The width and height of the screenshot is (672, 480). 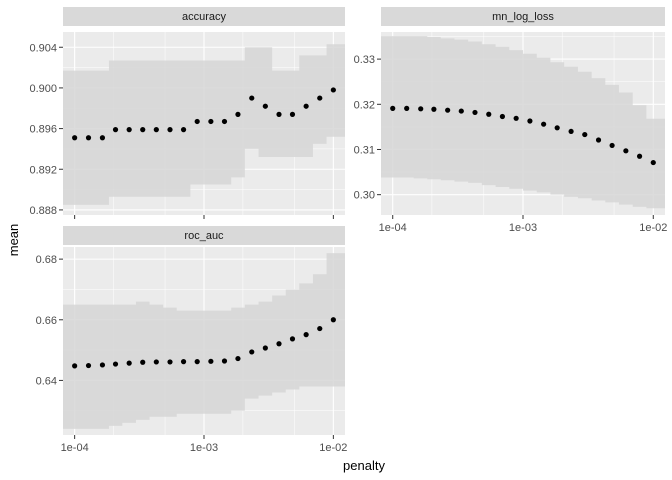 I want to click on facet-strip-label: roc_auc, so click(x=204, y=236).